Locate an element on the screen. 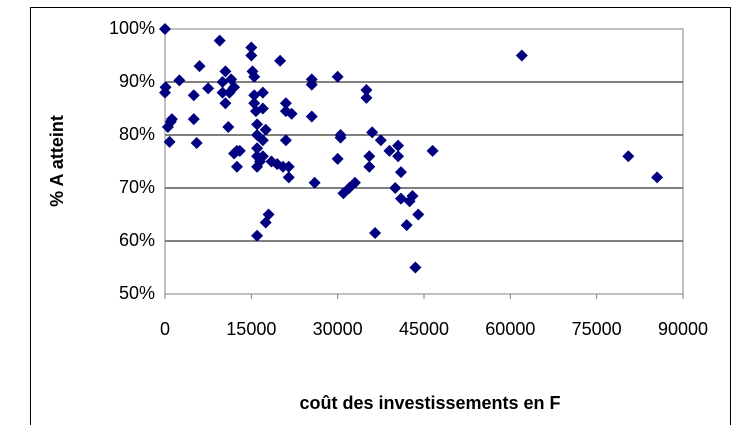 The width and height of the screenshot is (746, 430). x-tick-label: 30000 is located at coordinates (338, 329).